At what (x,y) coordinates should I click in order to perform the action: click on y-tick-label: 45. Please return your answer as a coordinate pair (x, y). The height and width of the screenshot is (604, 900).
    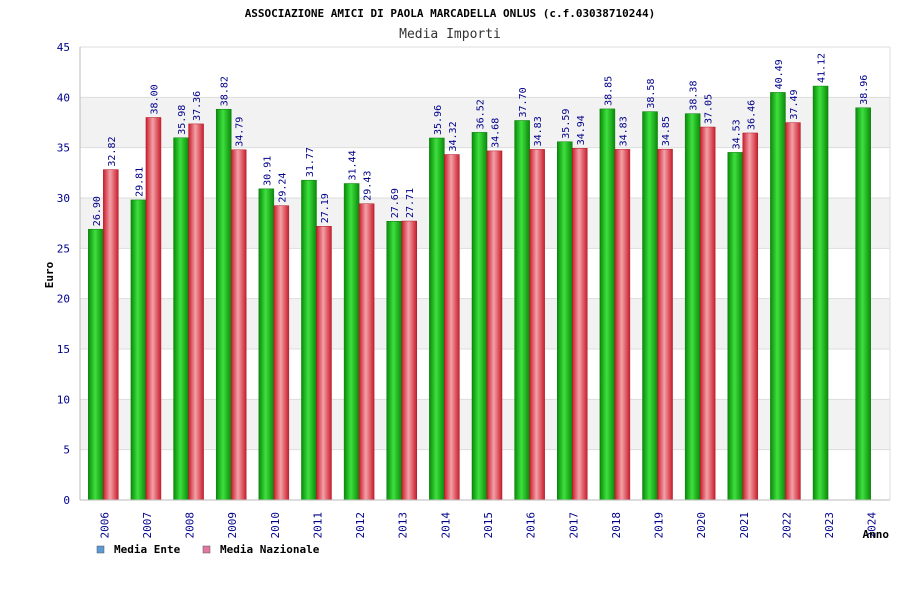
    Looking at the image, I should click on (63, 47).